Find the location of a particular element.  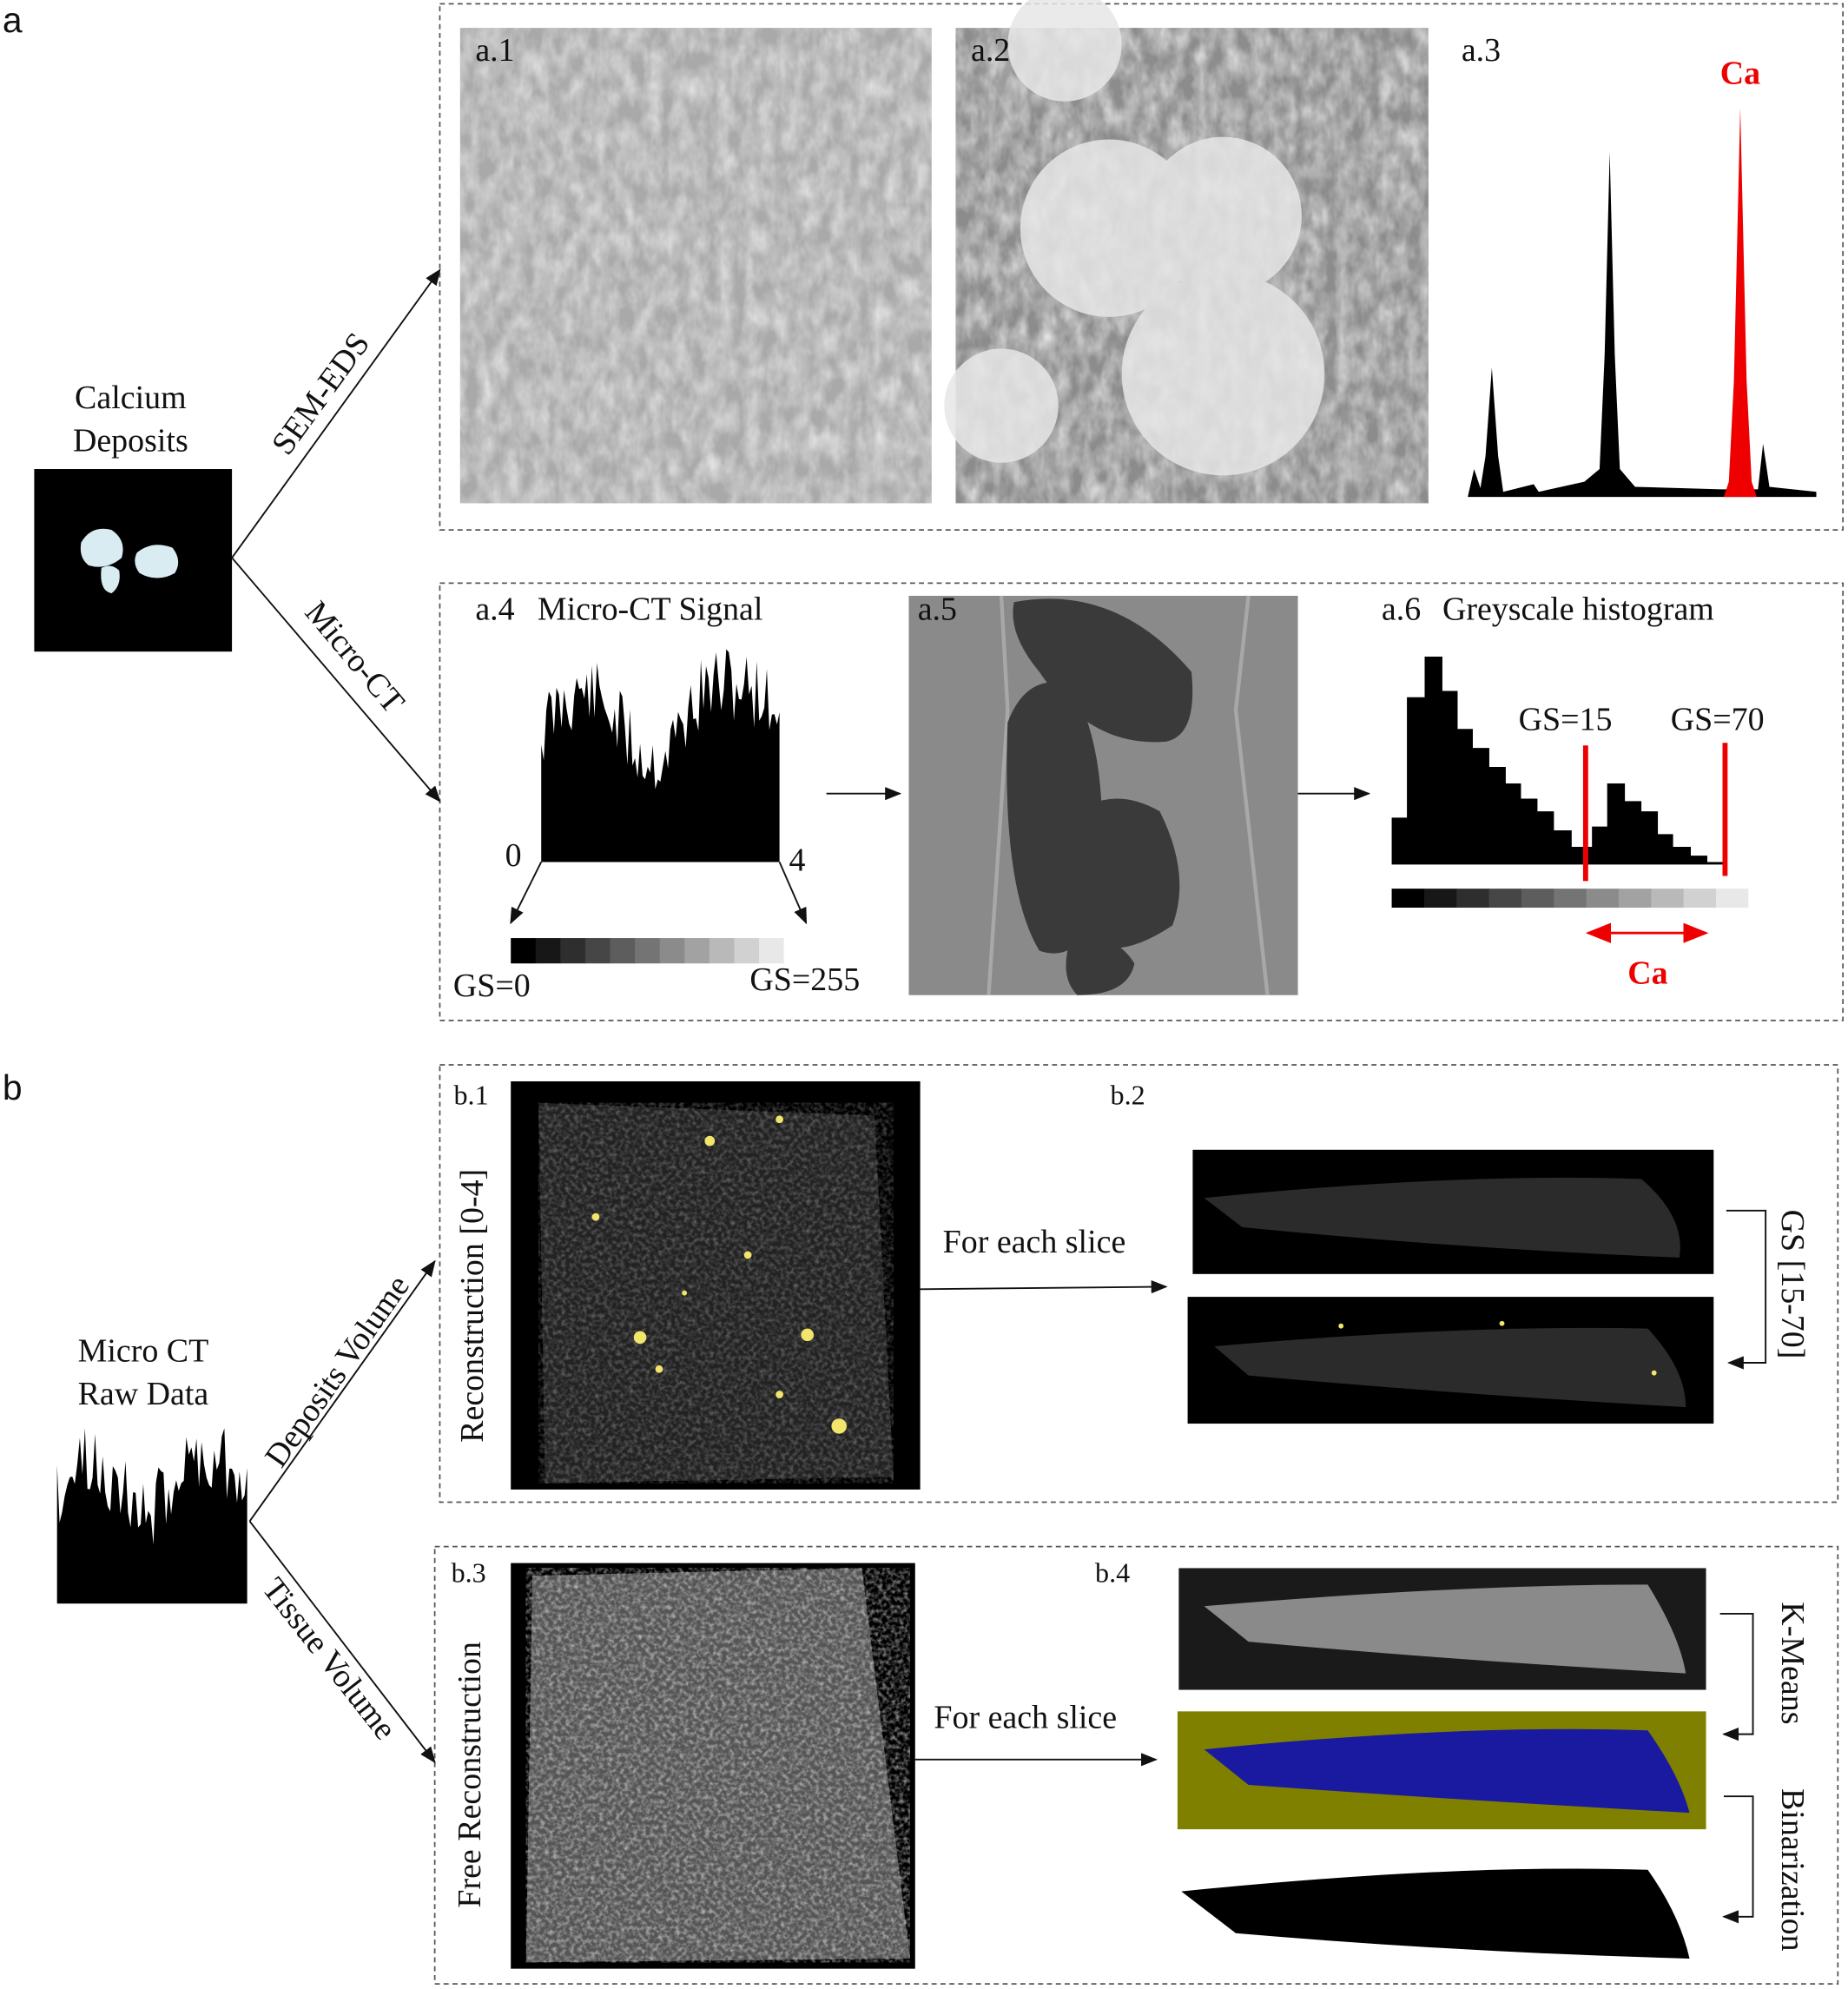

crystal-spheres is located at coordinates (1135, 238).